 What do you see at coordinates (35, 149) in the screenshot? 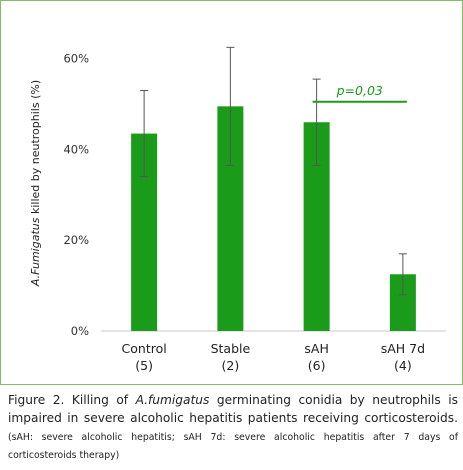
I see `y-axis-title-rest: killed by neutrophils (%)` at bounding box center [35, 149].